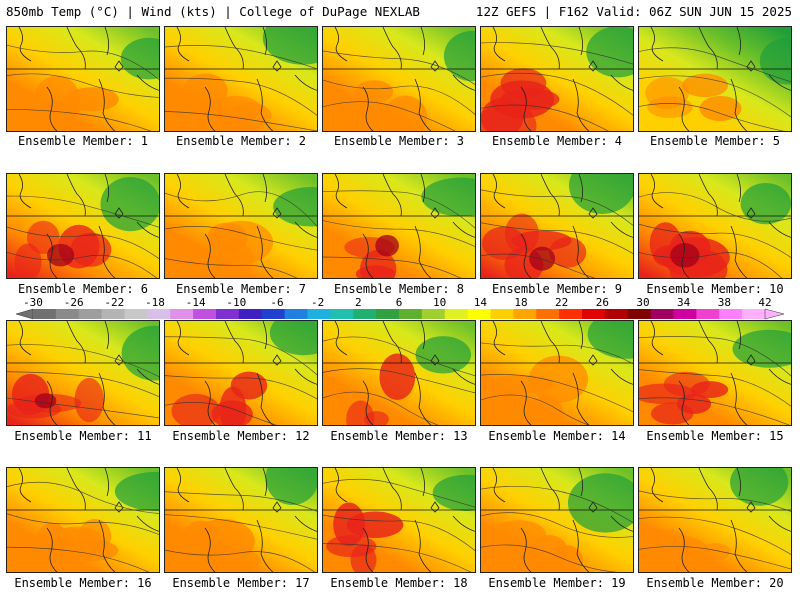 The height and width of the screenshot is (600, 800). I want to click on panel-caption: Ensemble Member: 14, so click(557, 436).